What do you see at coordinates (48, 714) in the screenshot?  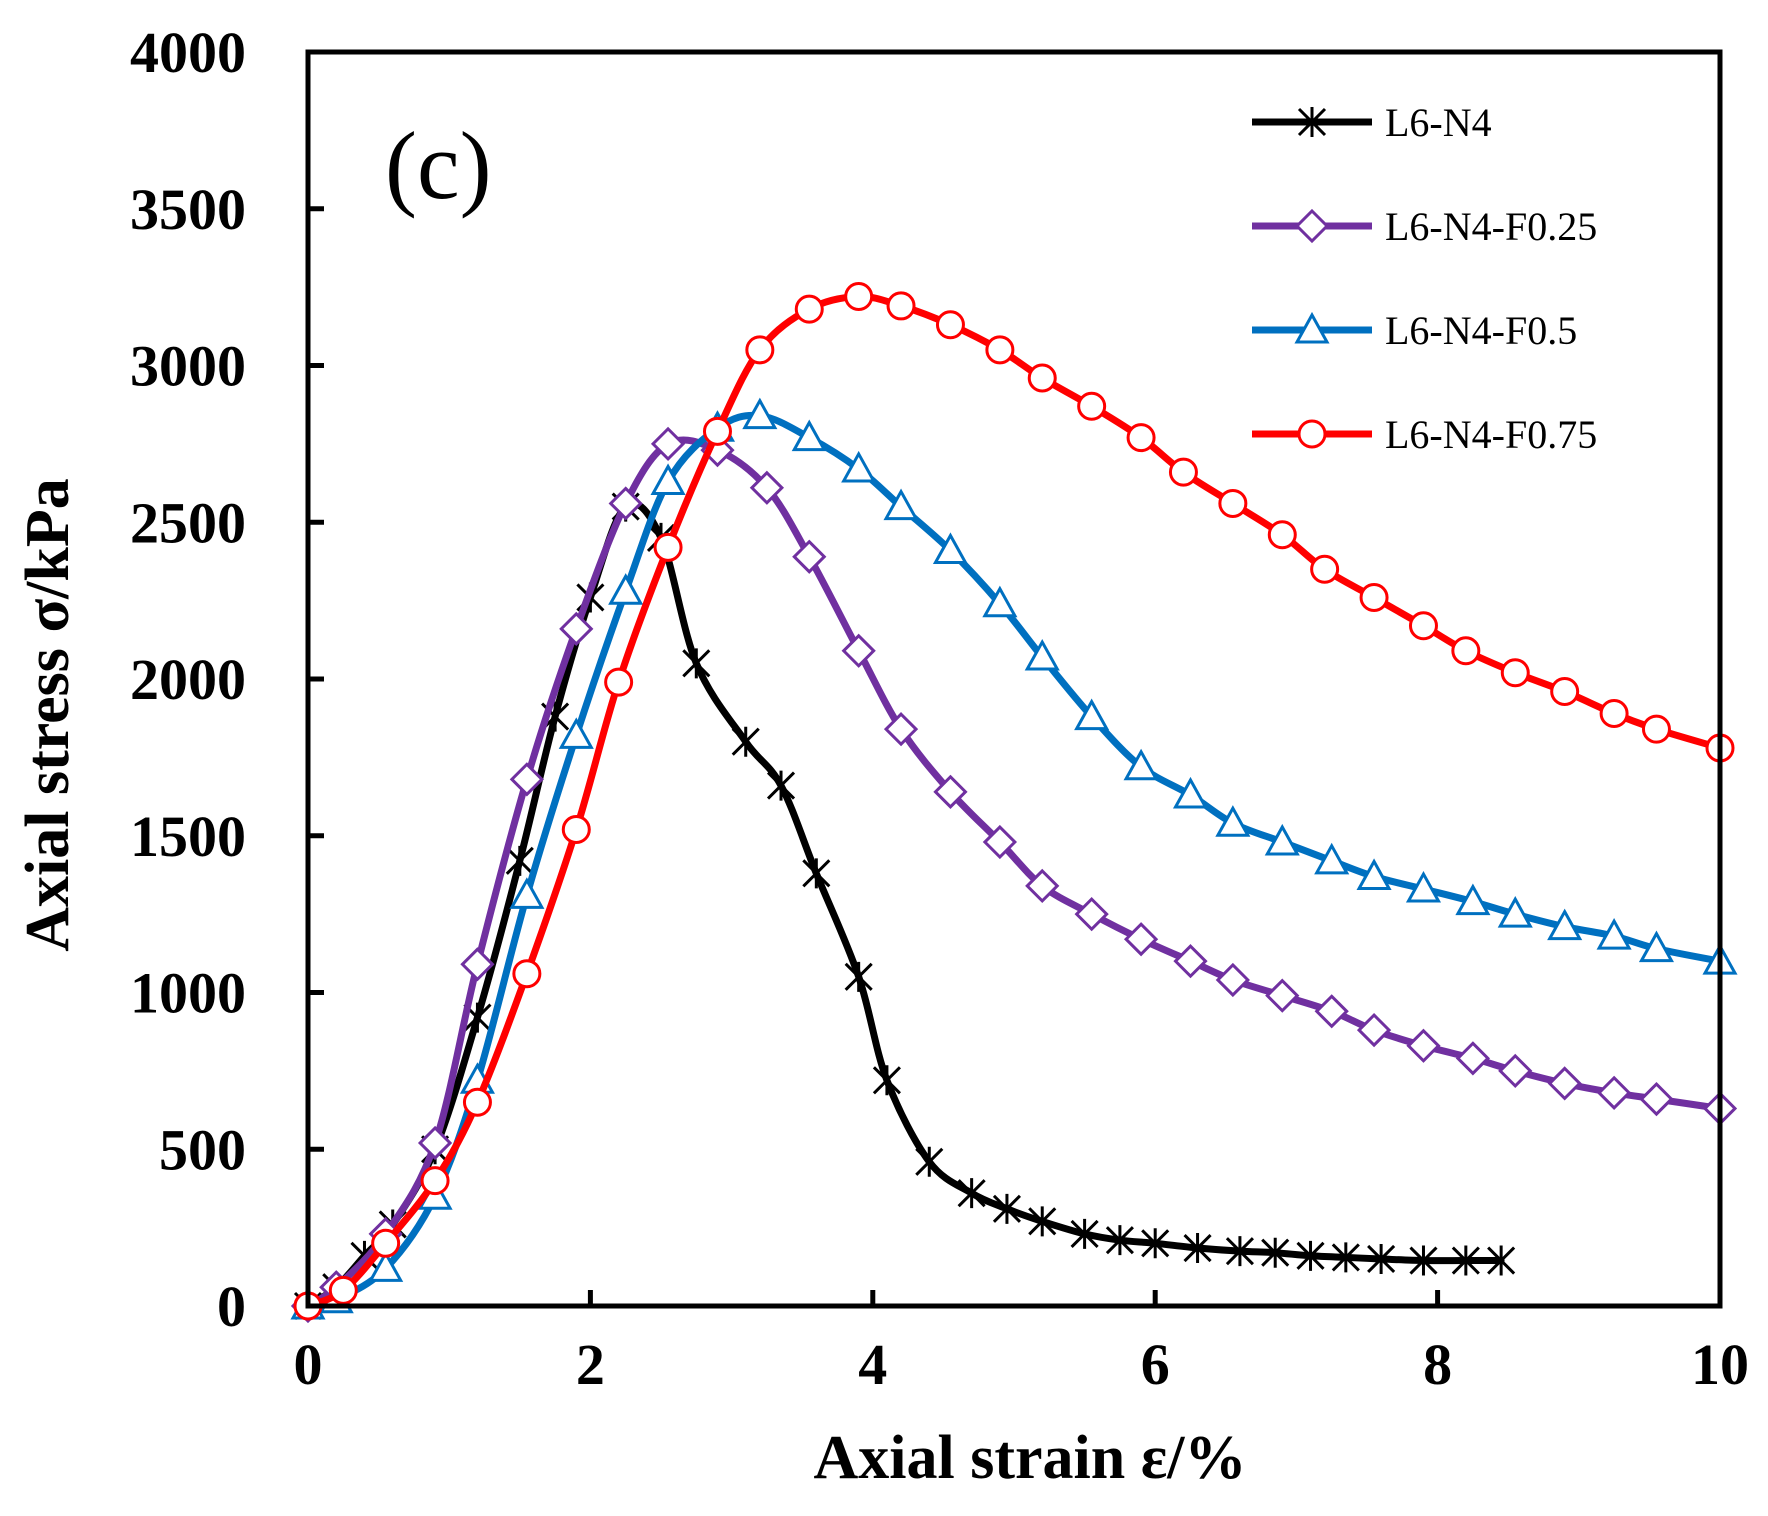 I see `y-axis-title: Axial stress σ/kPa` at bounding box center [48, 714].